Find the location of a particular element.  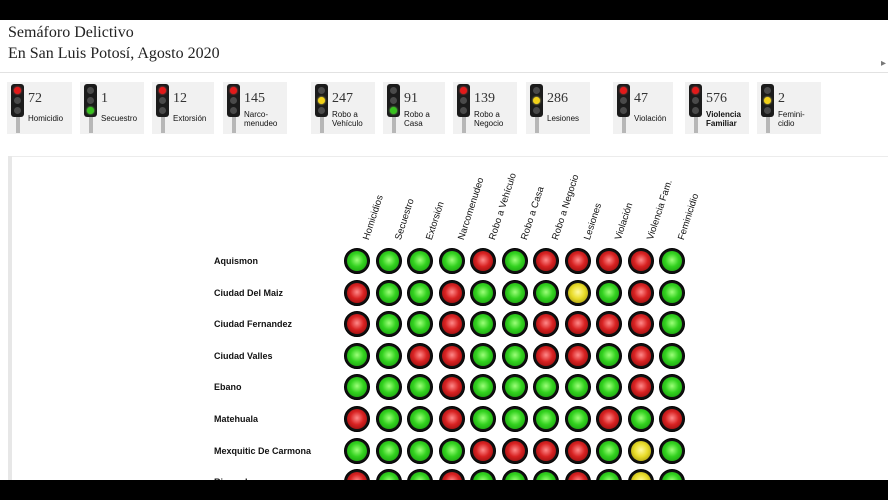

summary-tile: 91 Robo a Casa is located at coordinates (414, 108).